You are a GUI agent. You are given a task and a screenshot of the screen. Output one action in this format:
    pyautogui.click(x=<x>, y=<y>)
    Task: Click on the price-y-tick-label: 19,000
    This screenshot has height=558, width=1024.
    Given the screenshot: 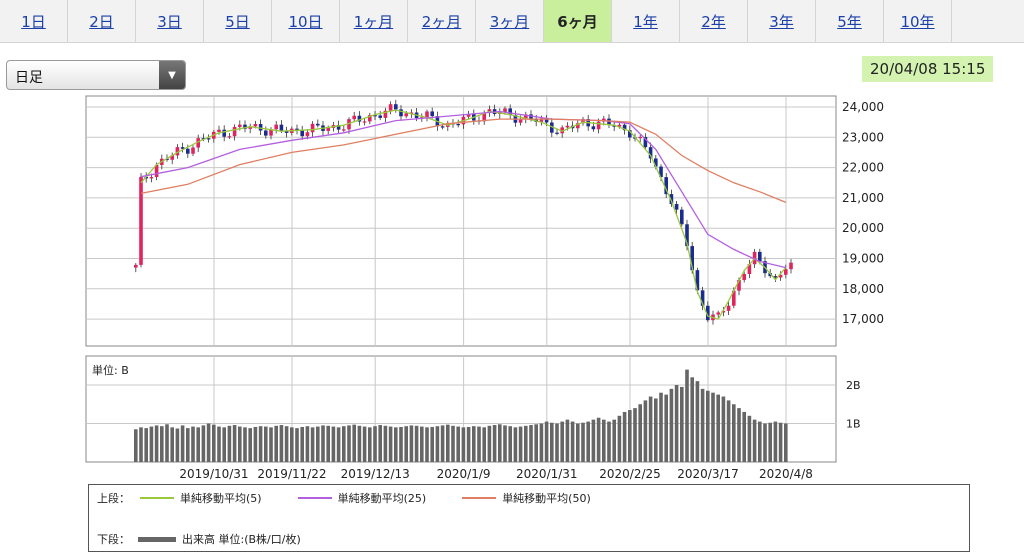 What is the action you would take?
    pyautogui.click(x=863, y=259)
    